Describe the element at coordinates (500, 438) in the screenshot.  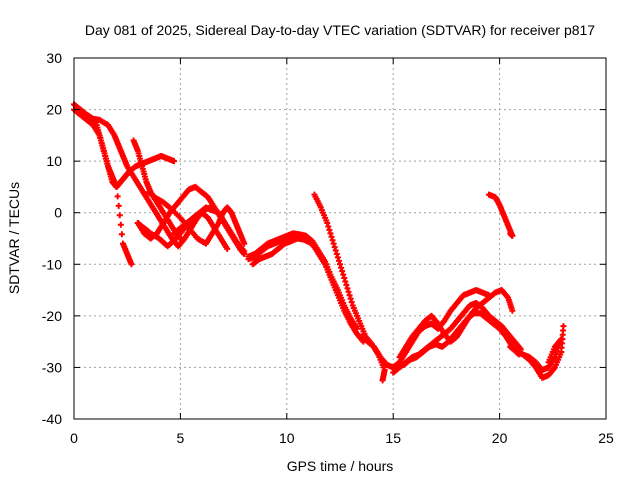
I see `x-tick-label: 20` at that location.